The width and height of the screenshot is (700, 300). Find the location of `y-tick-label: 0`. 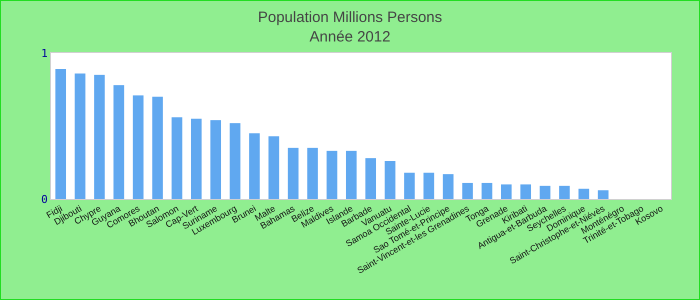

y-tick-label: 0 is located at coordinates (44, 199).